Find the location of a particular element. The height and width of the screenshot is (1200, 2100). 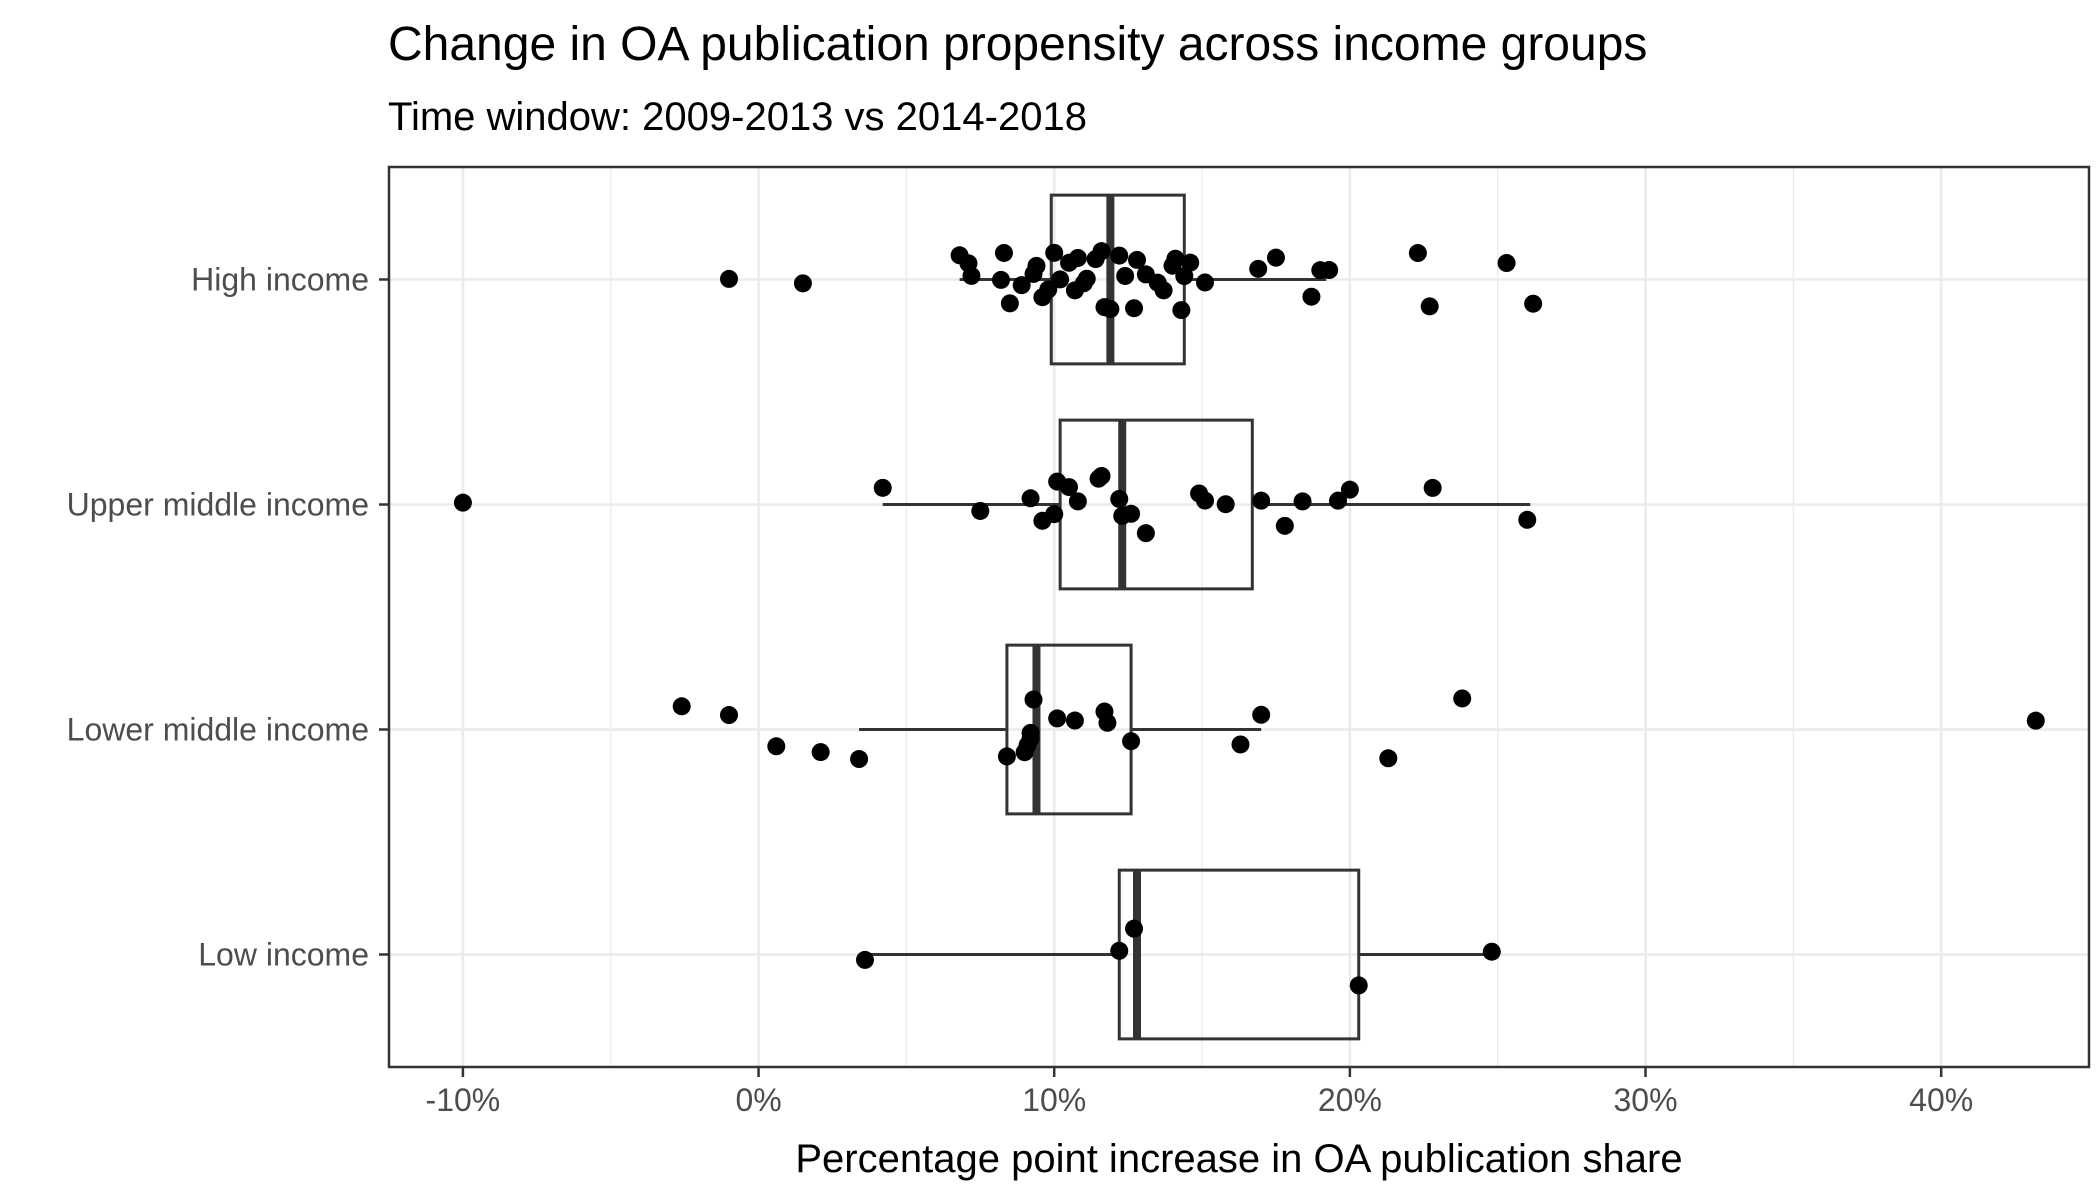

x-tick-label: 0% is located at coordinates (758, 1100).